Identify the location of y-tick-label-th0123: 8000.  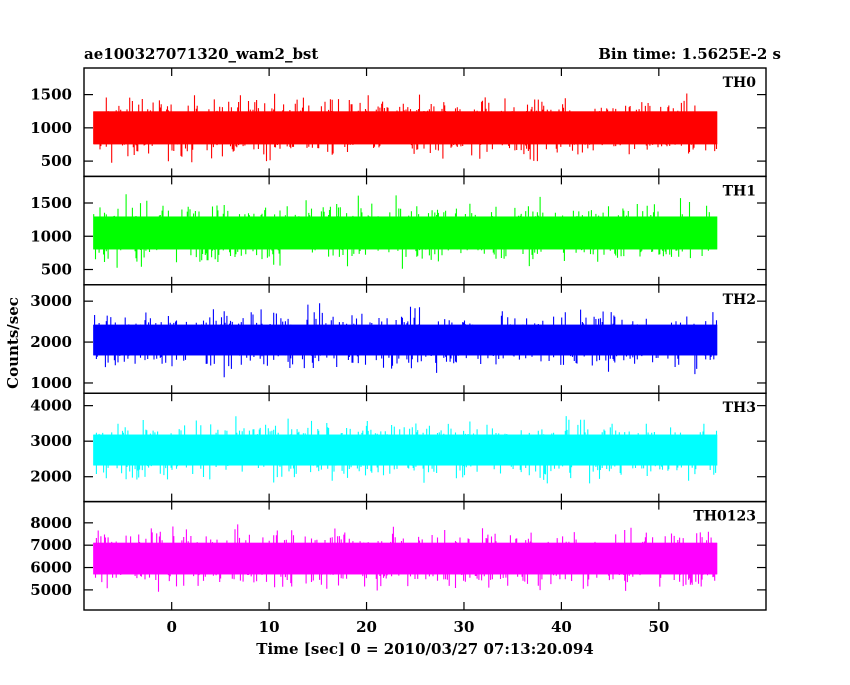
(51, 523).